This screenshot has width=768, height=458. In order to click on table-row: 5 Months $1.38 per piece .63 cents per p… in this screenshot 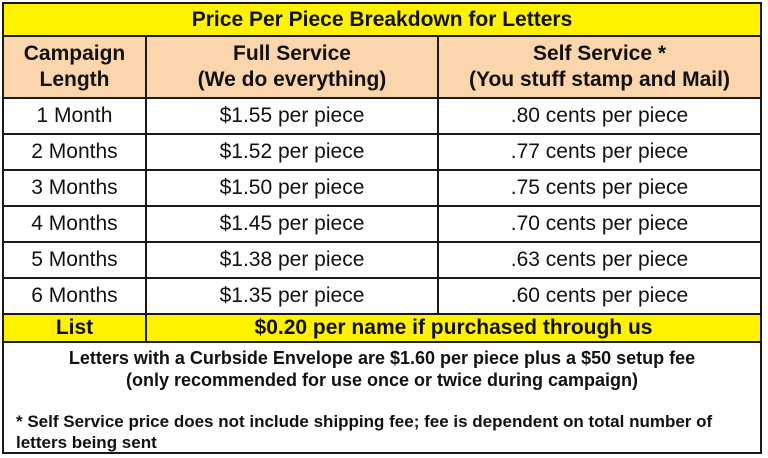, I will do `click(382, 260)`.